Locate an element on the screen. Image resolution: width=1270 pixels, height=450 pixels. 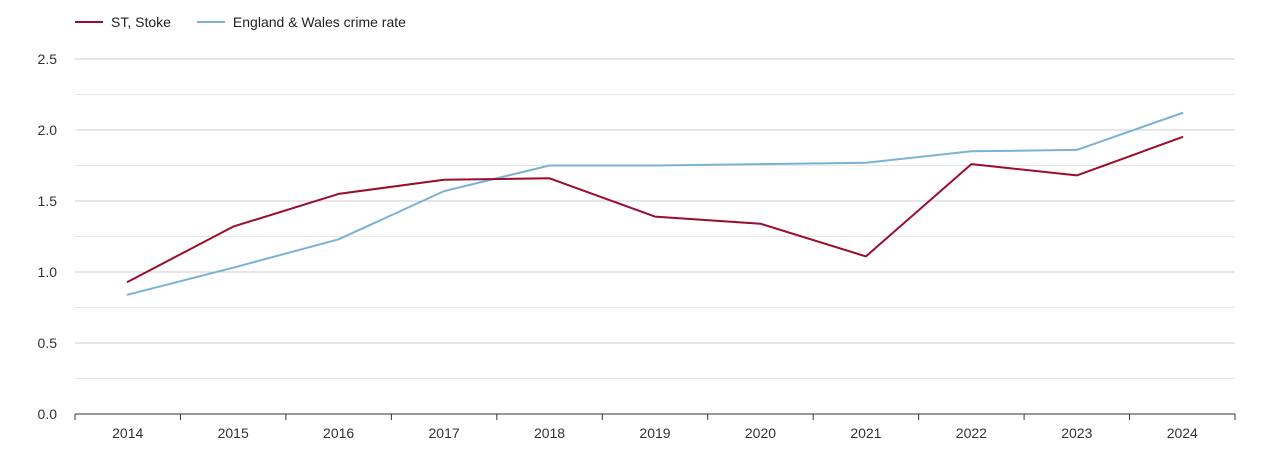
data-point-england-wales-2015 is located at coordinates (233, 268).